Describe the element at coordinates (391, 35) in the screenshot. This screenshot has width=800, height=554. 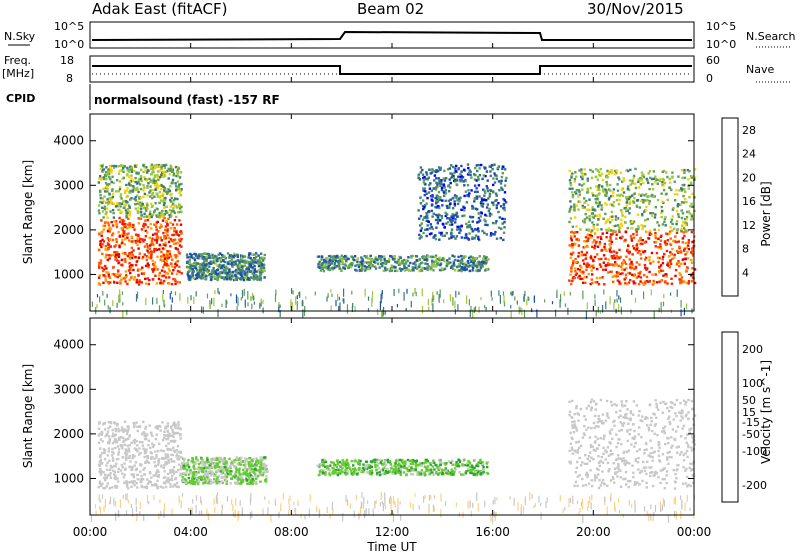
I see `nsky-trace` at that location.